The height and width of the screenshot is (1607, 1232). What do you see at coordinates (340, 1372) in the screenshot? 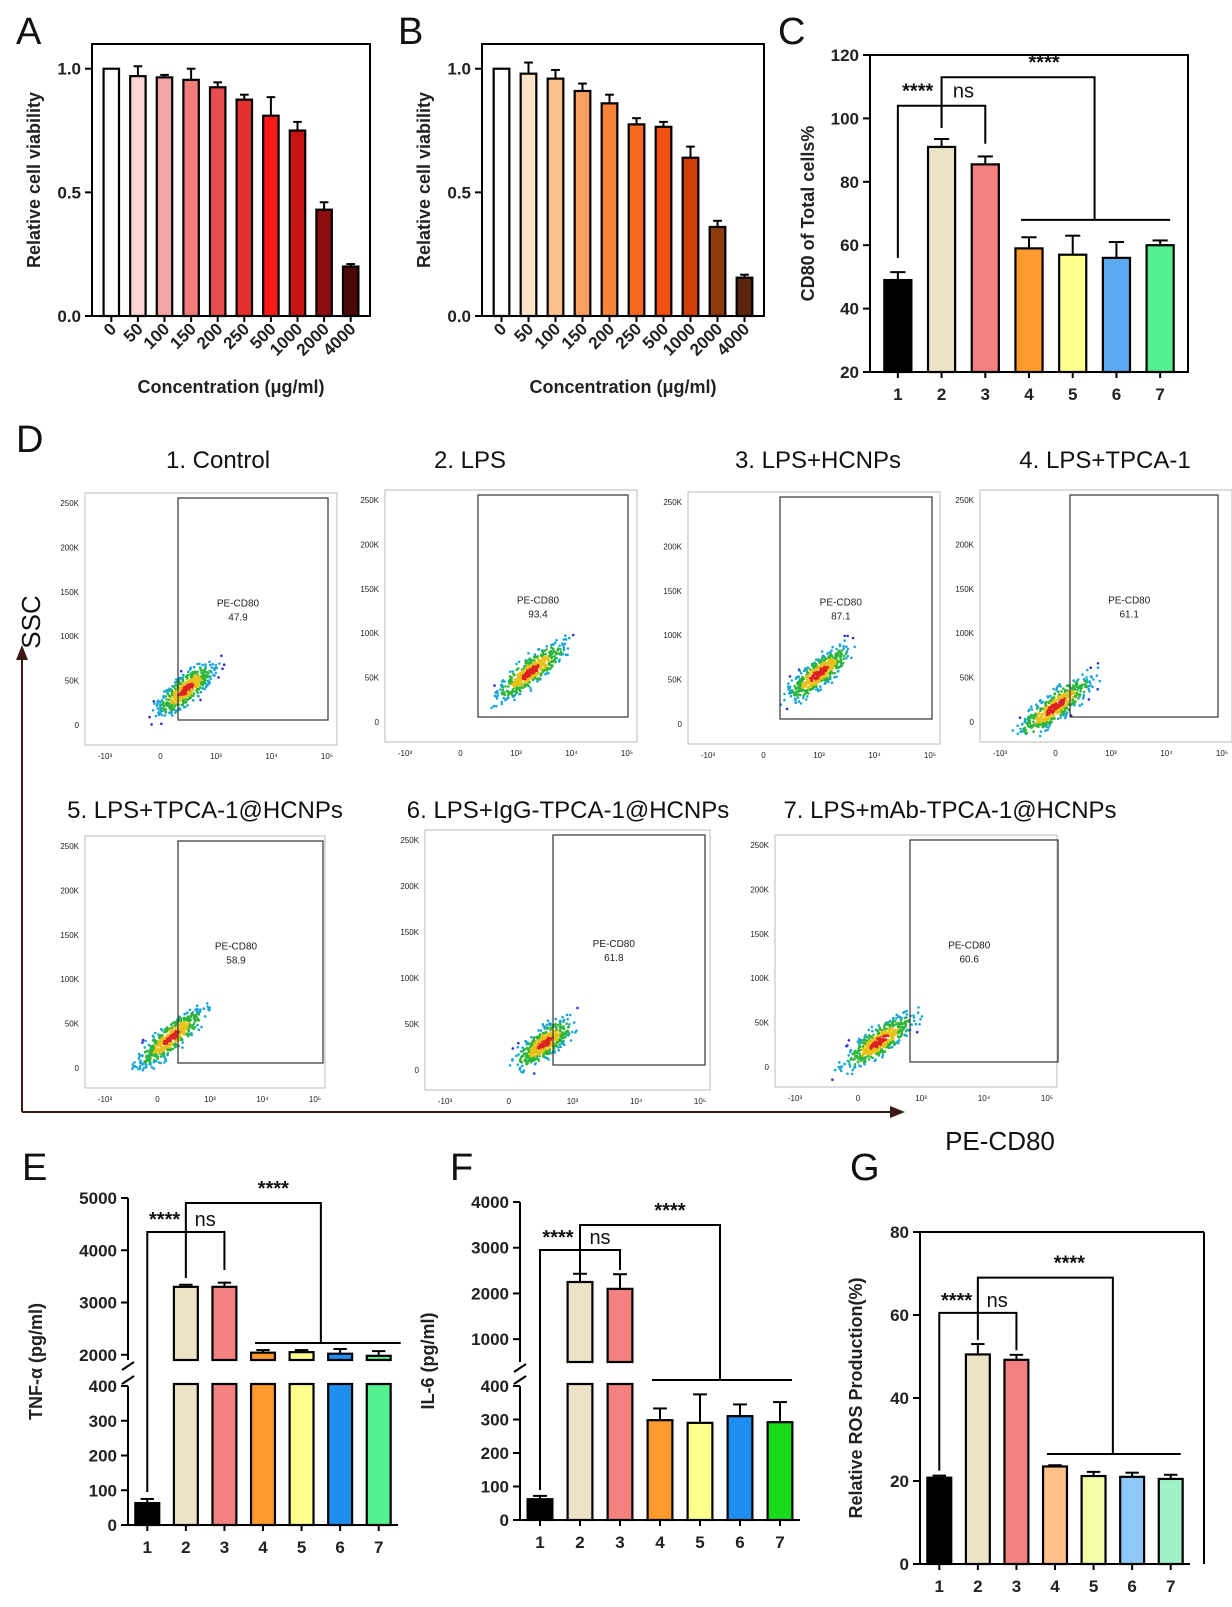
I see `bar-break-gap` at bounding box center [340, 1372].